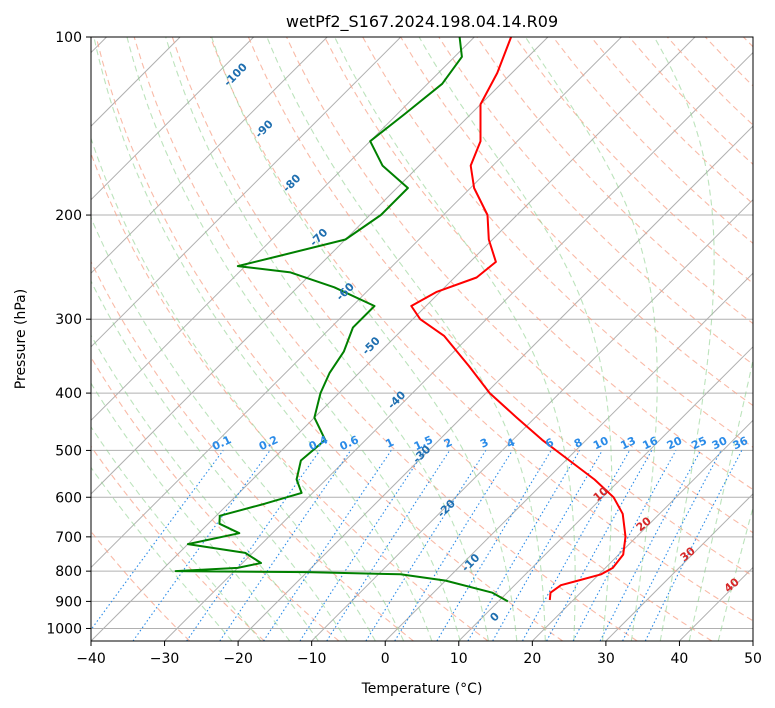 The height and width of the screenshot is (708, 775). I want to click on dry-adiabat-label: 0, so click(494, 616).